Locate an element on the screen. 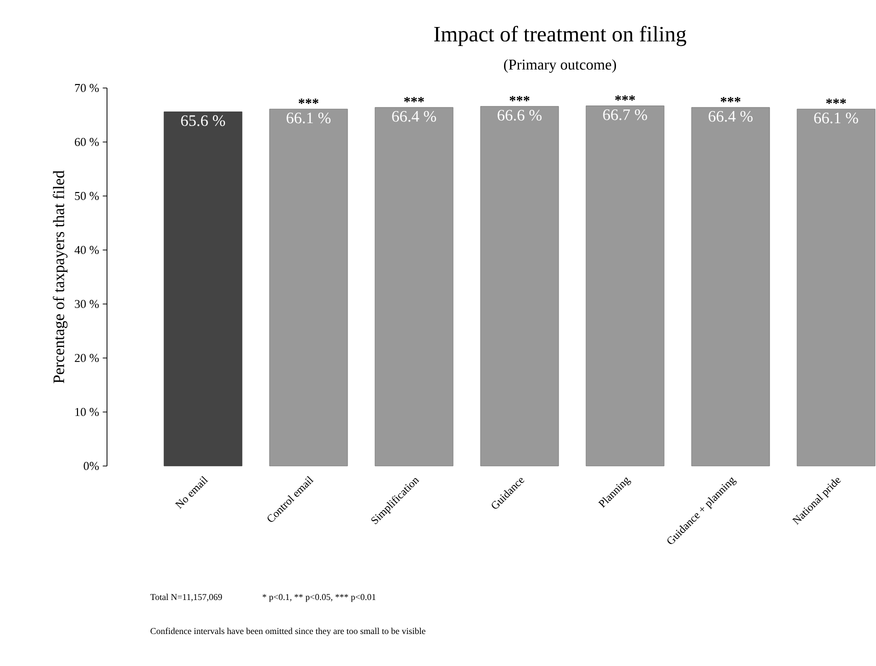  chart-subtitle: (Primary outcome) is located at coordinates (560, 66).